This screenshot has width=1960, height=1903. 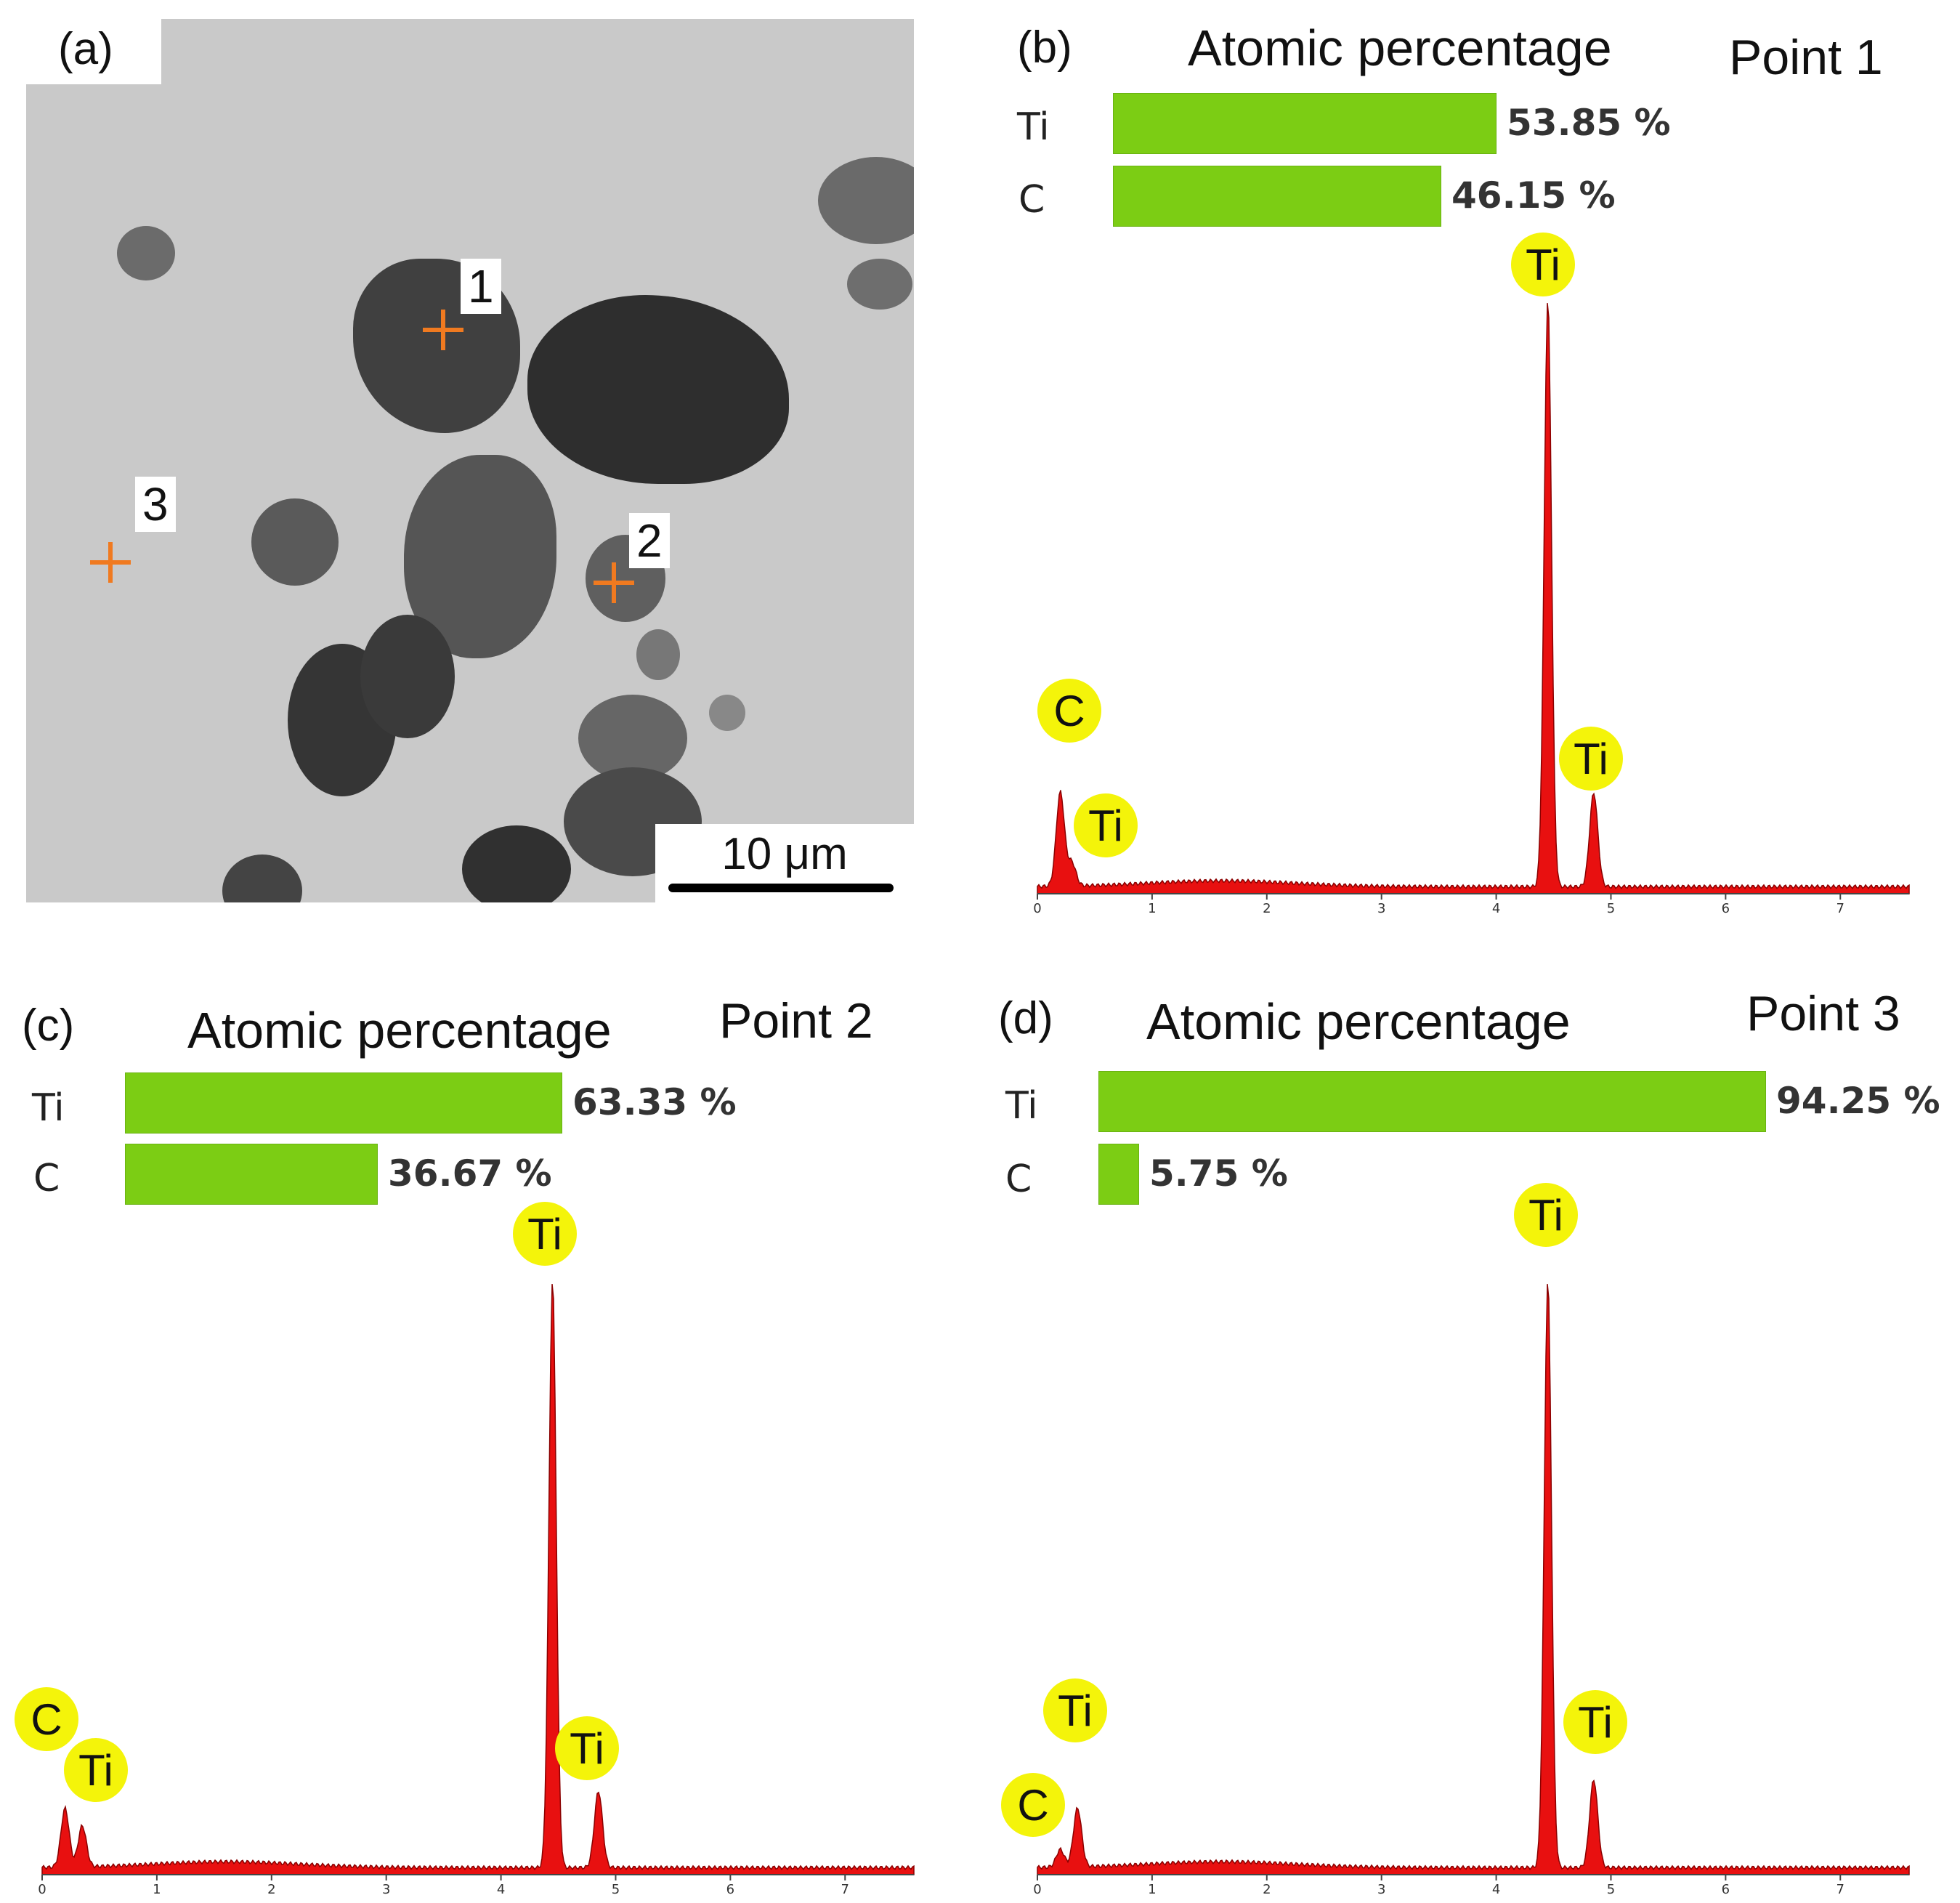 What do you see at coordinates (46, 1178) in the screenshot?
I see `chart-c-category-c: C` at bounding box center [46, 1178].